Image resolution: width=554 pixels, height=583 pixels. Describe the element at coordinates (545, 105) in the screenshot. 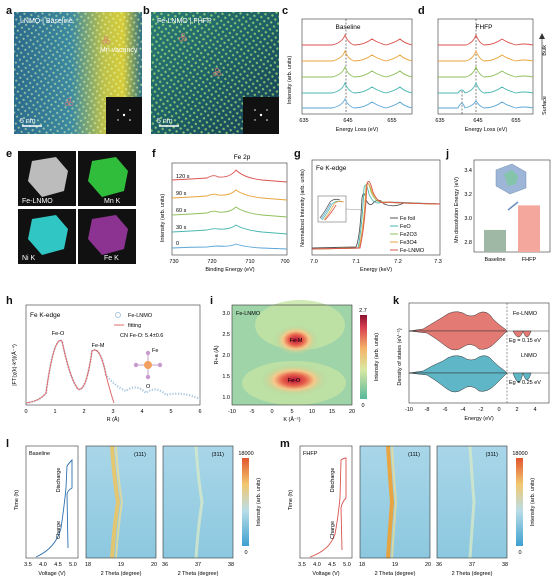

I see `surface-label: Surface` at that location.